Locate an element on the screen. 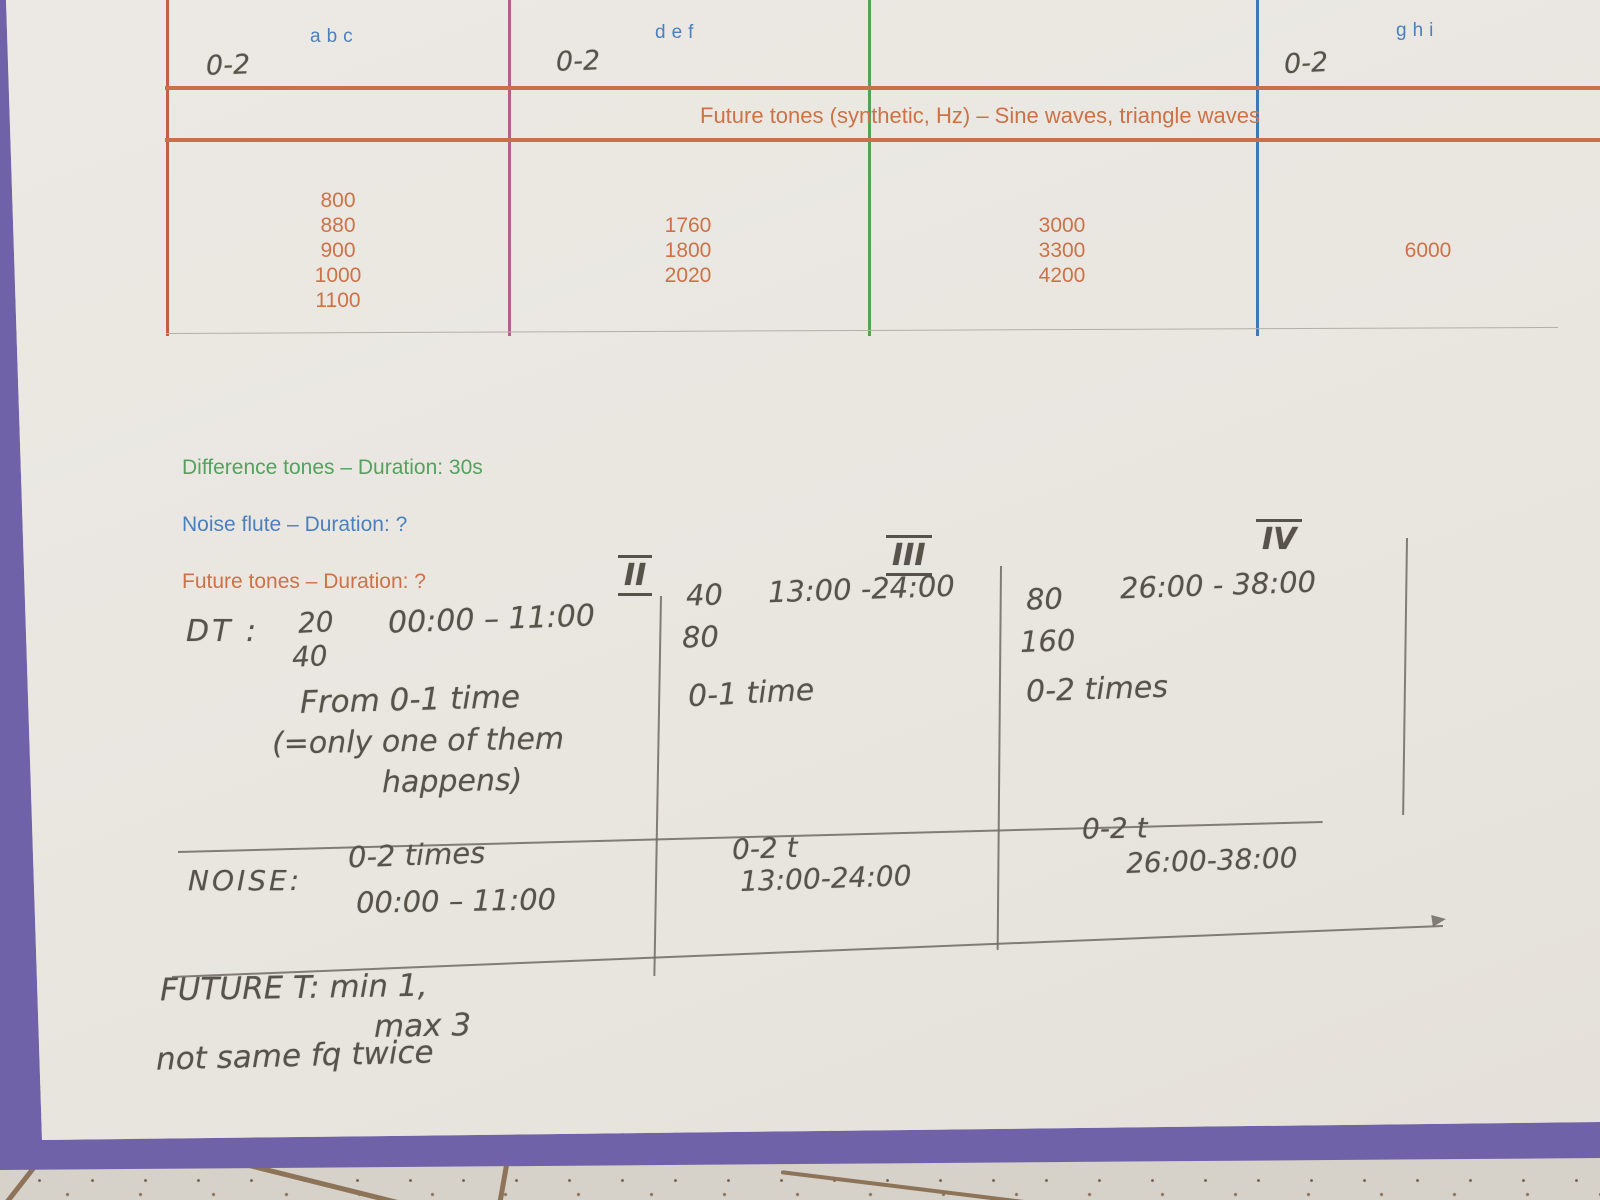  dt-label: DT : is located at coordinates (223, 631).